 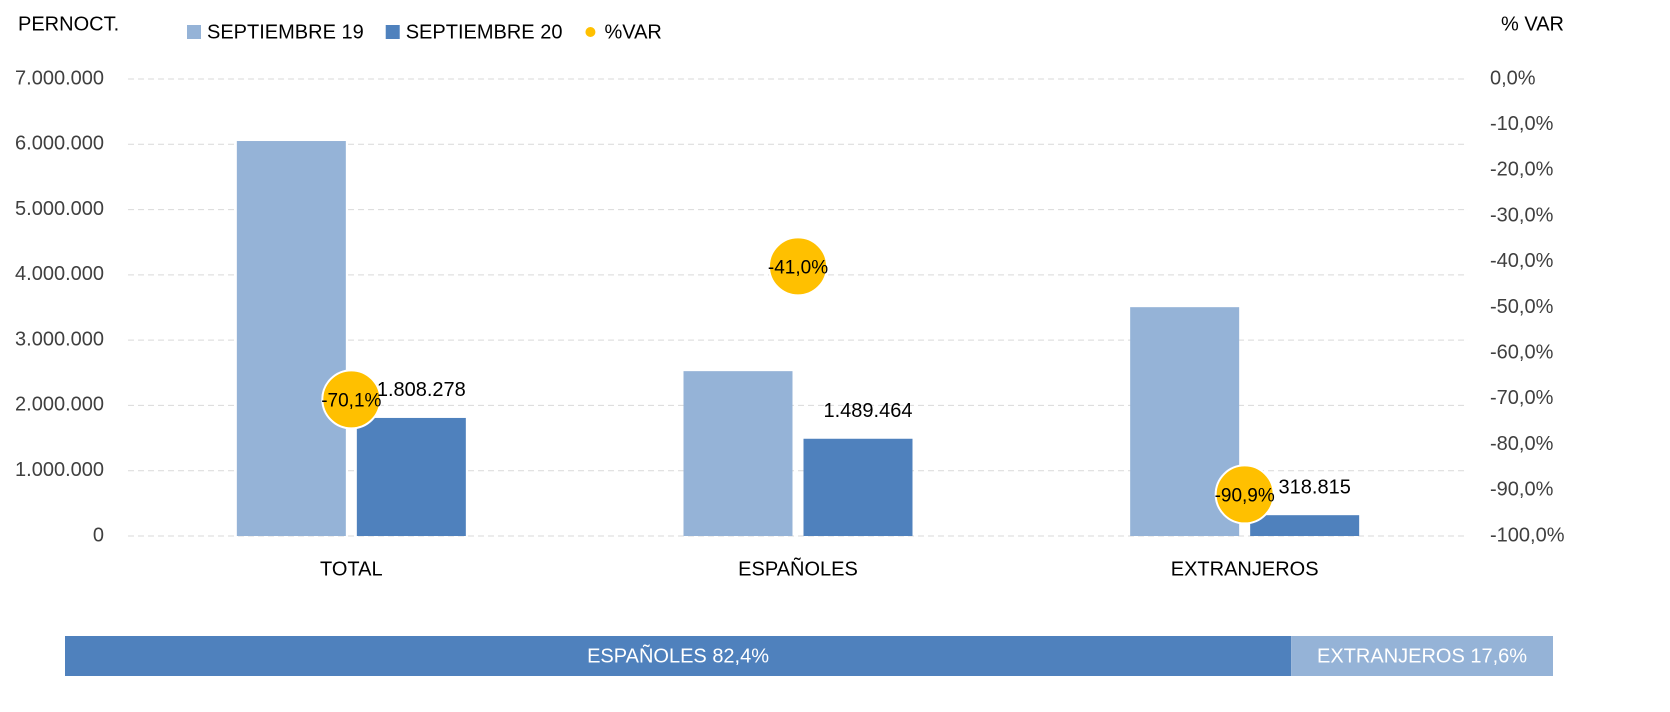 What do you see at coordinates (351, 569) in the screenshot?
I see `x-tick-label: TOTAL` at bounding box center [351, 569].